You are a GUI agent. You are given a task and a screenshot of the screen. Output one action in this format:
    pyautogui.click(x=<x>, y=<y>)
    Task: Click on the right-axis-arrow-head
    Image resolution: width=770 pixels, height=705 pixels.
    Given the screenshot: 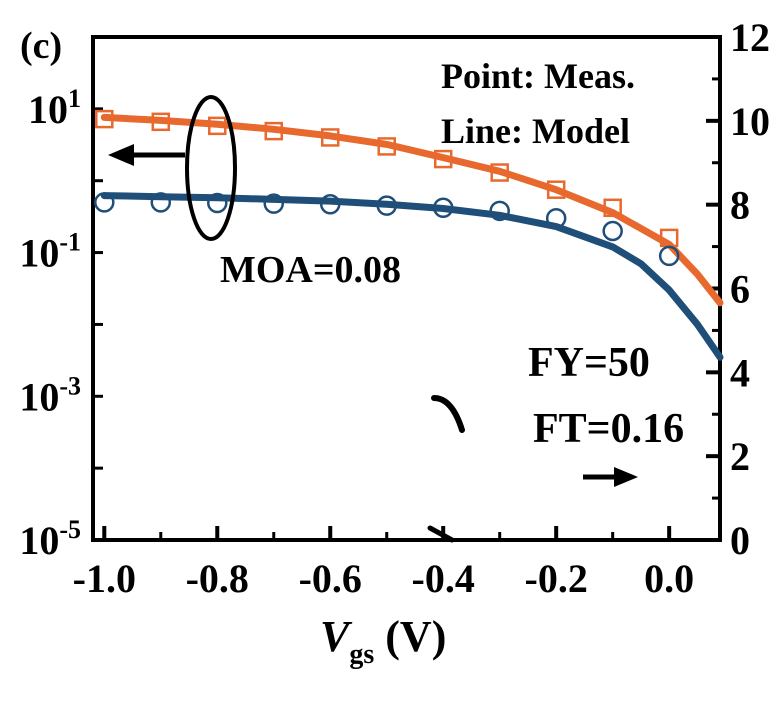 What is the action you would take?
    pyautogui.click(x=626, y=477)
    